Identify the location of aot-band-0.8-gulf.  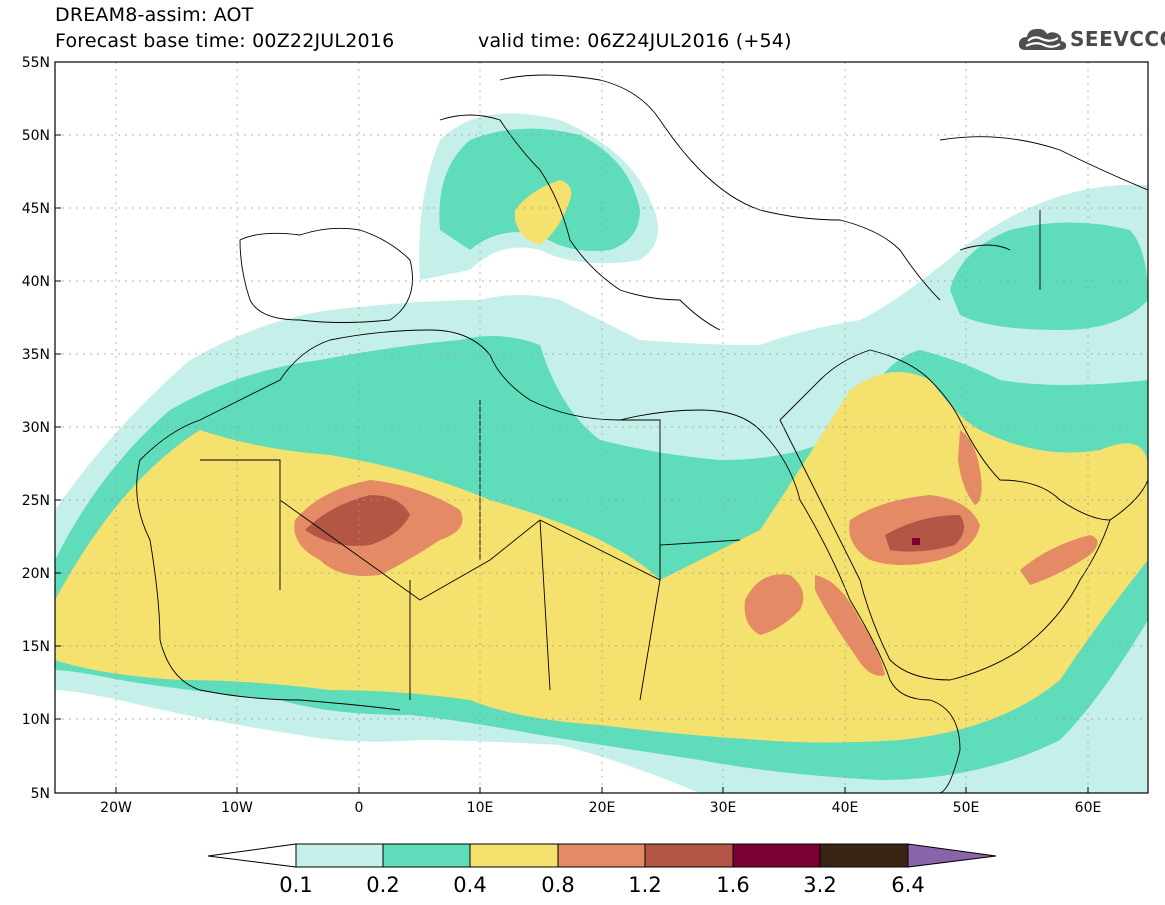
(970, 467).